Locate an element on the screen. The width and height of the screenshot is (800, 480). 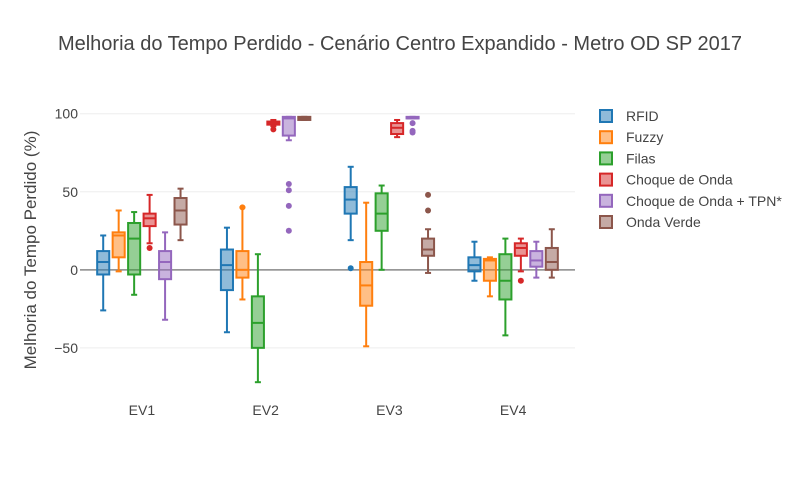
legend-label: Choque de Onda is located at coordinates (679, 180).